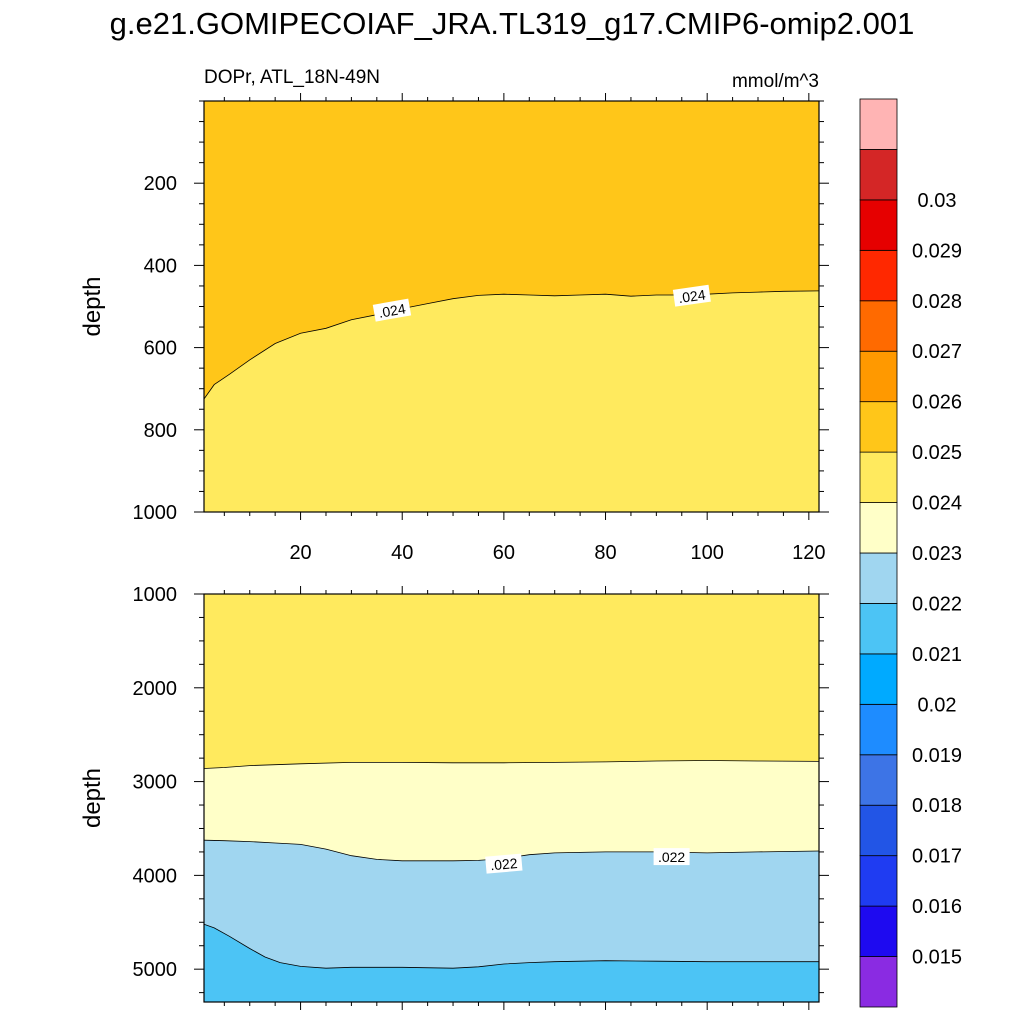  What do you see at coordinates (937, 958) in the screenshot?
I see `colorbar-label: 0.015` at bounding box center [937, 958].